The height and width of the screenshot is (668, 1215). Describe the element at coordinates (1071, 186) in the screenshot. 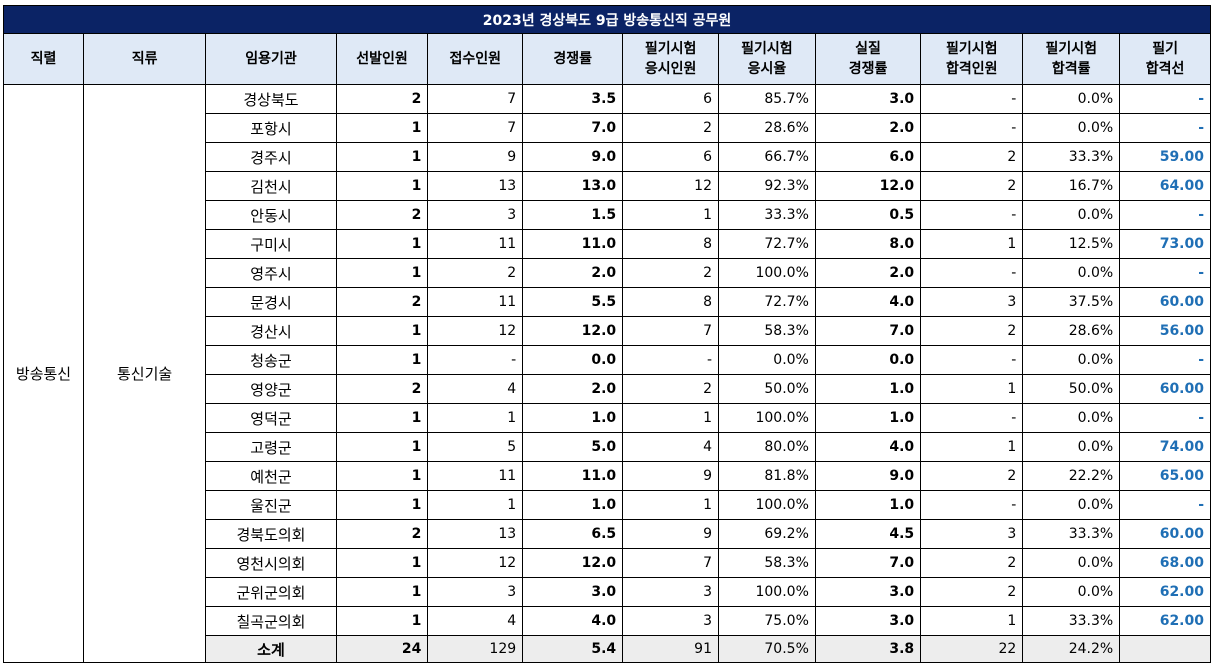

I see `table-cell: 16.7%` at that location.